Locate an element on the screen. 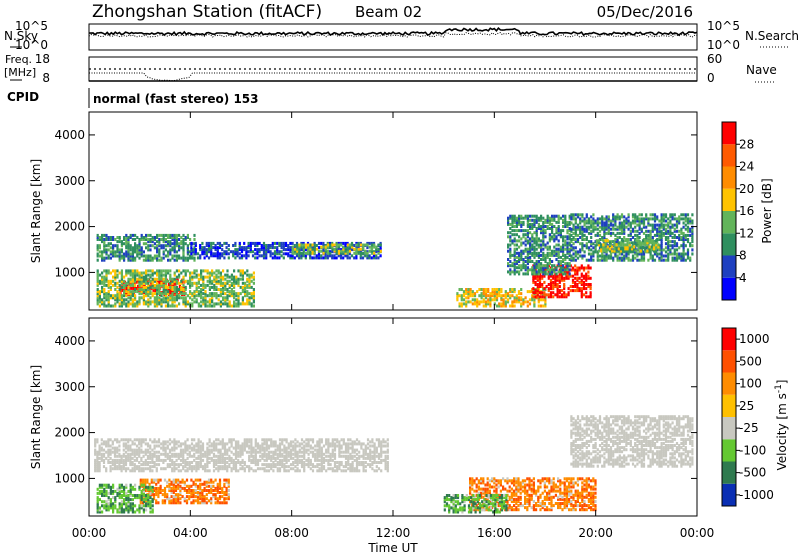 This screenshot has height=554, width=800. colorbar-tick-label: 28 is located at coordinates (746, 144).